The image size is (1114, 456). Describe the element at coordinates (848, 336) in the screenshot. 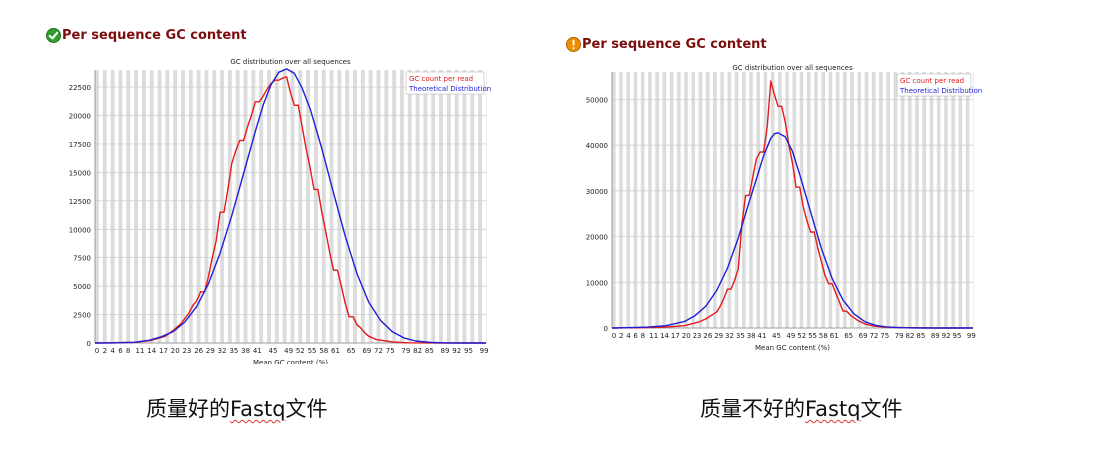

I see `x-tick-label: 65` at that location.